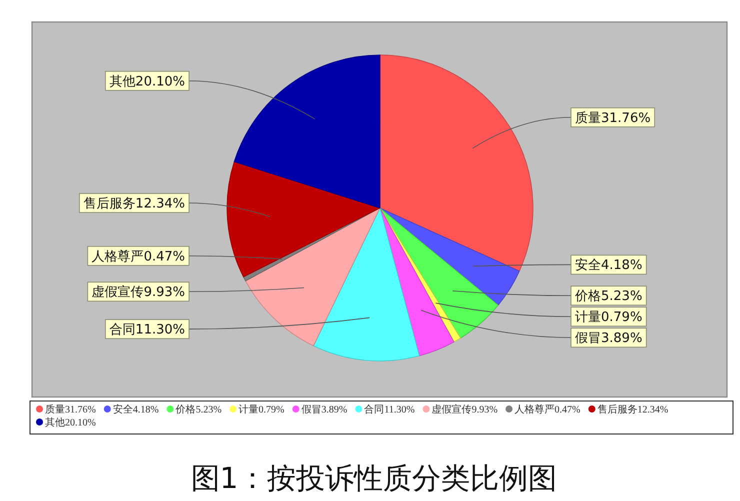 Image resolution: width=740 pixels, height=501 pixels. I want to click on legend-label: 价格5.23%, so click(198, 410).